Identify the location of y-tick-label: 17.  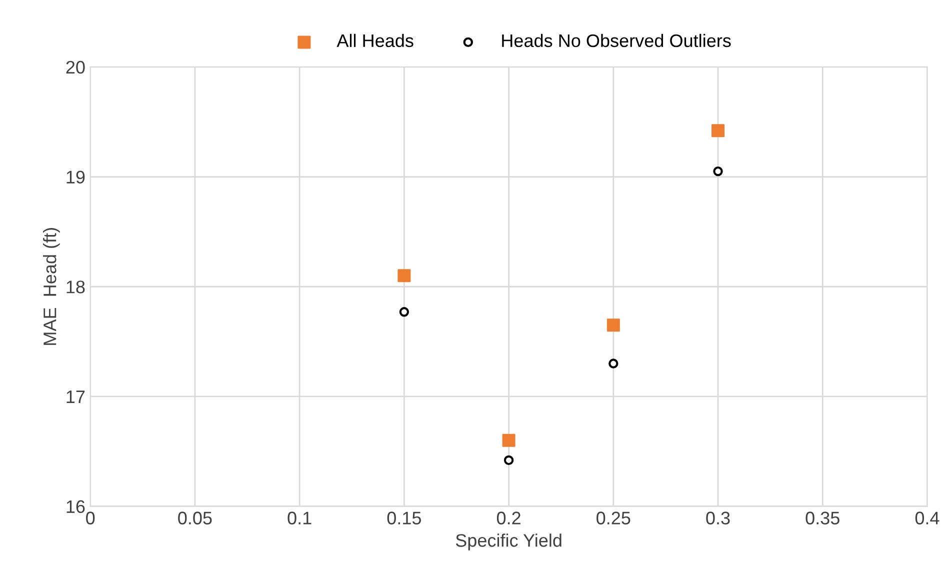
(75, 397).